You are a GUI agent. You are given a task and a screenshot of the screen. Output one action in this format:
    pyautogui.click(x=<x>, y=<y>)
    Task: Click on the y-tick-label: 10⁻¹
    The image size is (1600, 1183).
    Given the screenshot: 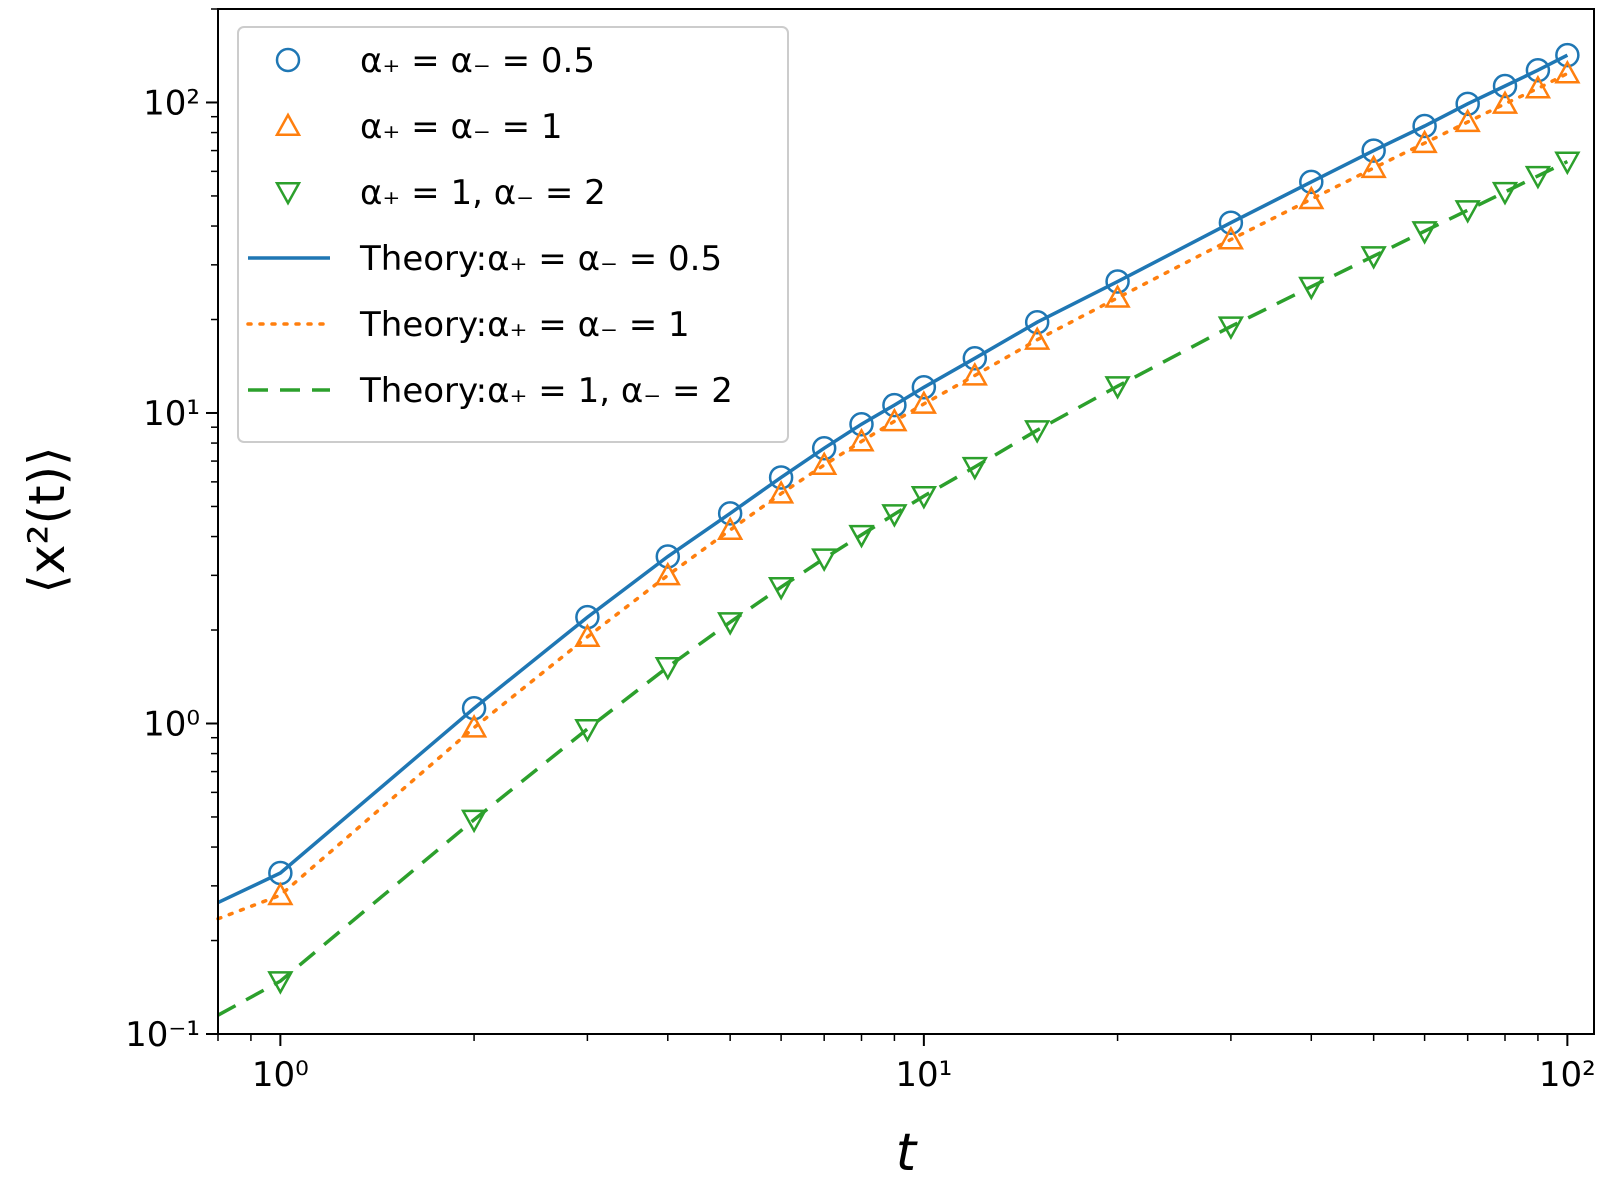 What is the action you would take?
    pyautogui.click(x=162, y=1035)
    